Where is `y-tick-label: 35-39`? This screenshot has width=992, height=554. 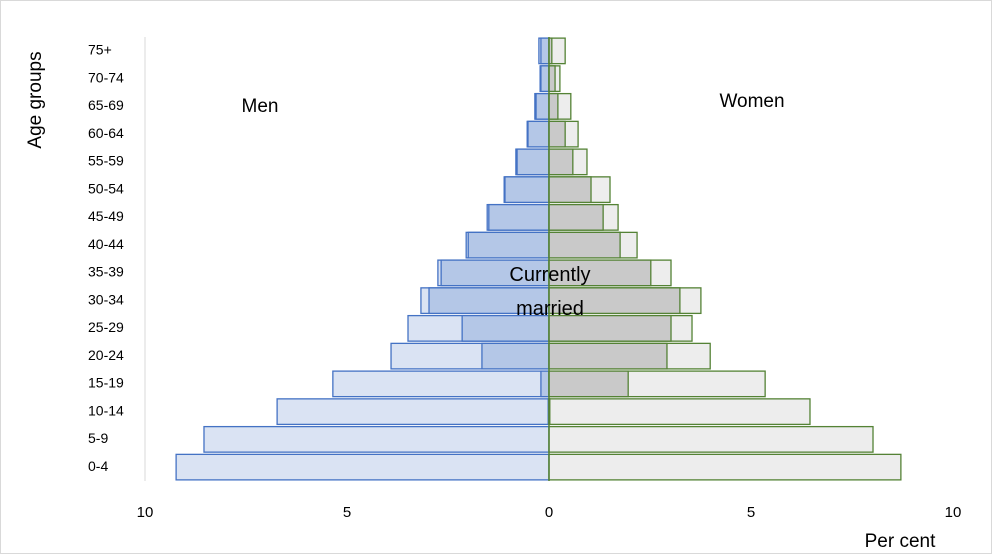 y-tick-label: 35-39 is located at coordinates (106, 272).